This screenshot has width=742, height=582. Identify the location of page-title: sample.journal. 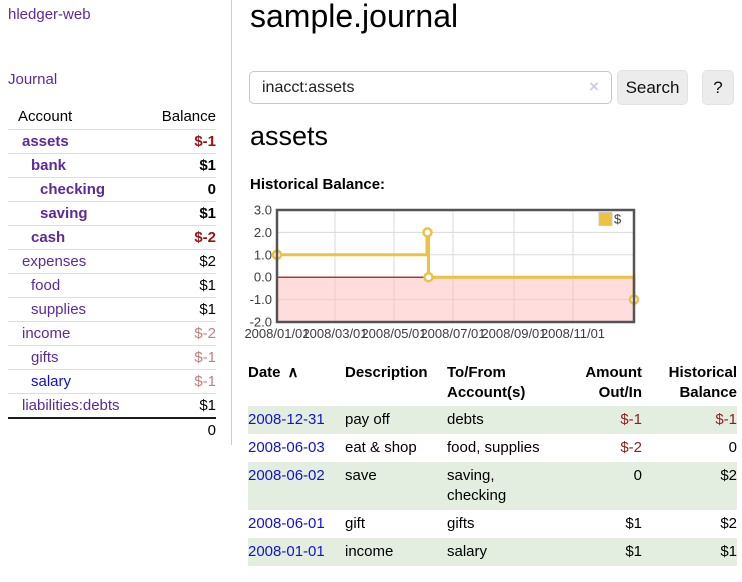
(354, 17).